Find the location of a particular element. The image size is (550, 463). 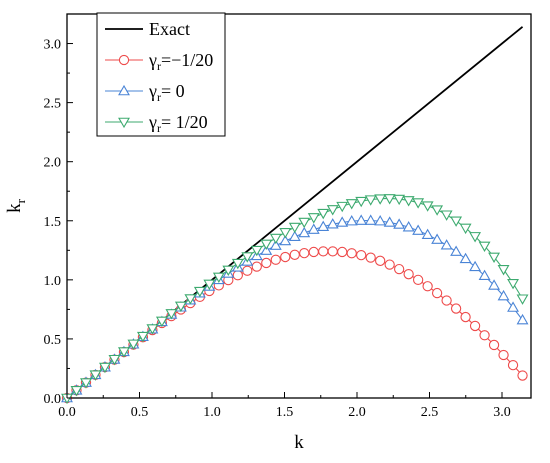

x-axis-title: k is located at coordinates (299, 442).